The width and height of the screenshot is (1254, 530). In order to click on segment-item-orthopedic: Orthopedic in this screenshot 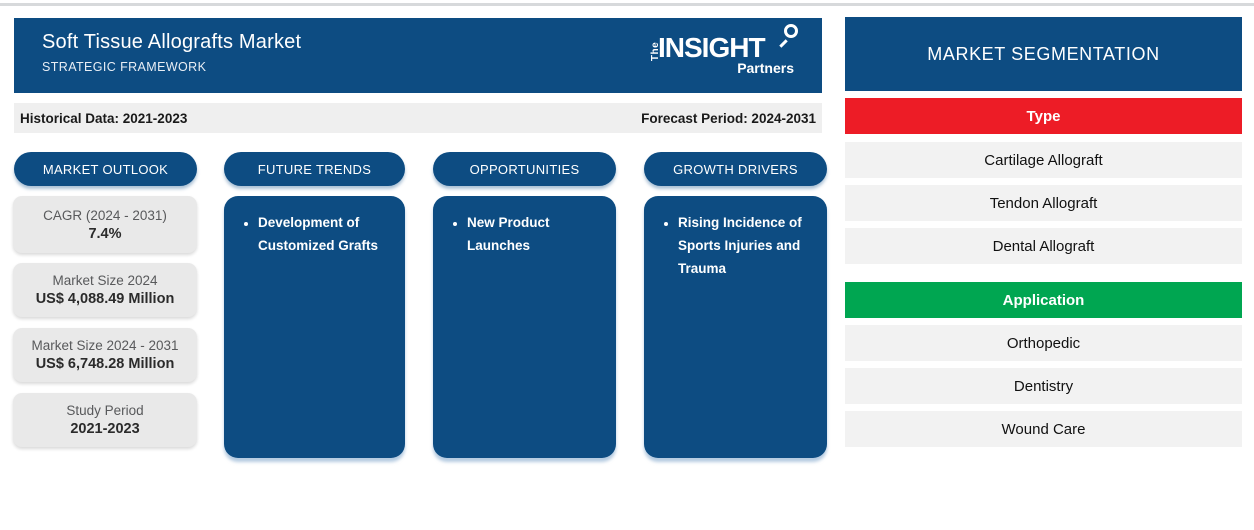, I will do `click(1043, 343)`.